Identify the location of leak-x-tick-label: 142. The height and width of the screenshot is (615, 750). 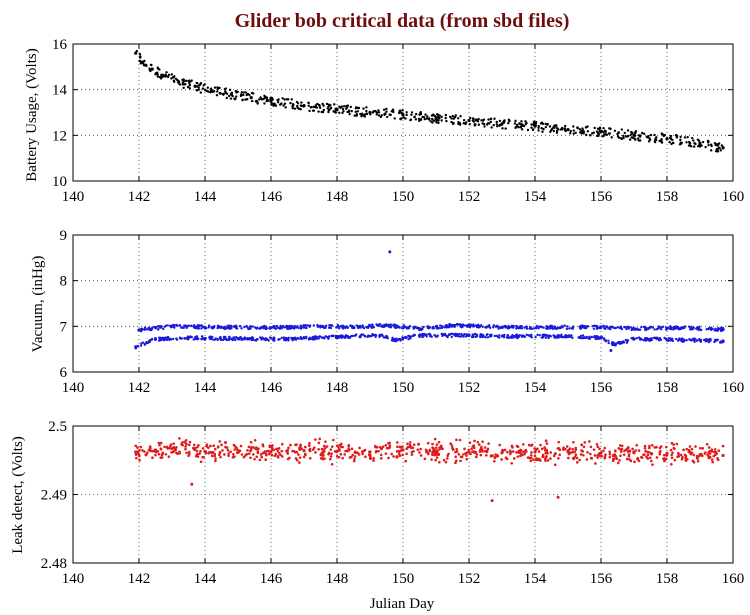
(139, 579).